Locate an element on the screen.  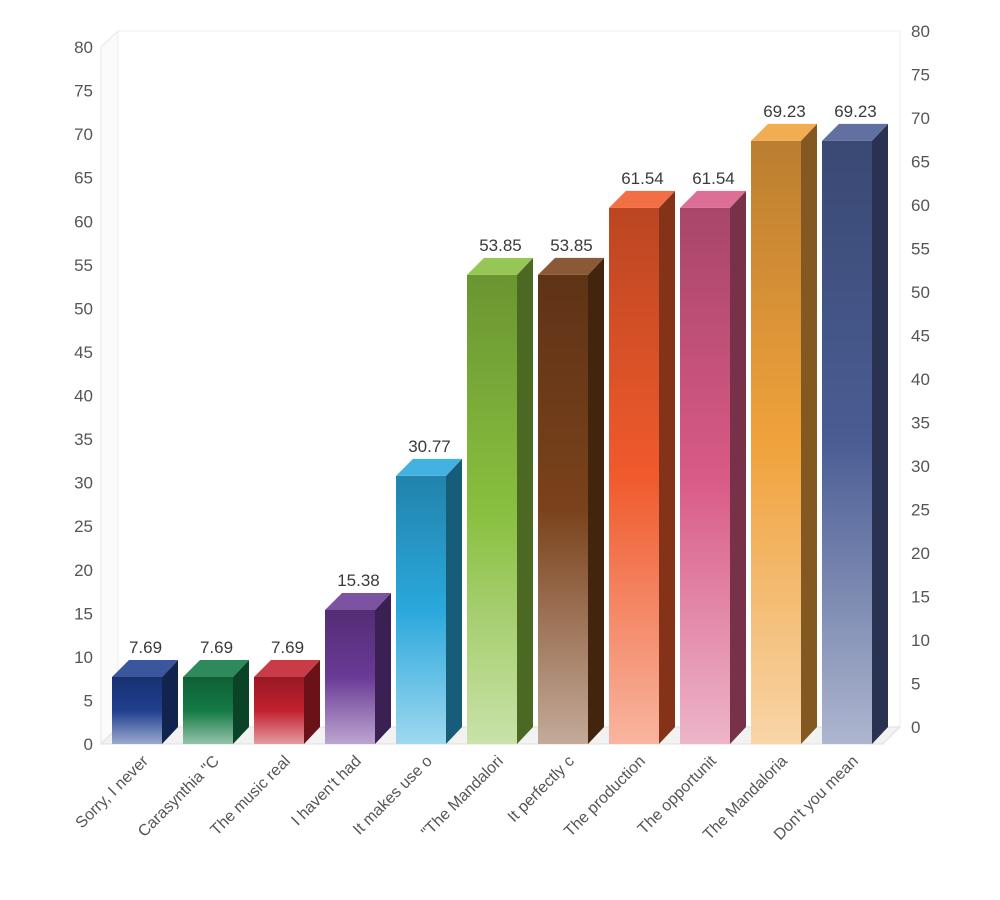
left-axis-tick-label: 75 is located at coordinates (83, 91).